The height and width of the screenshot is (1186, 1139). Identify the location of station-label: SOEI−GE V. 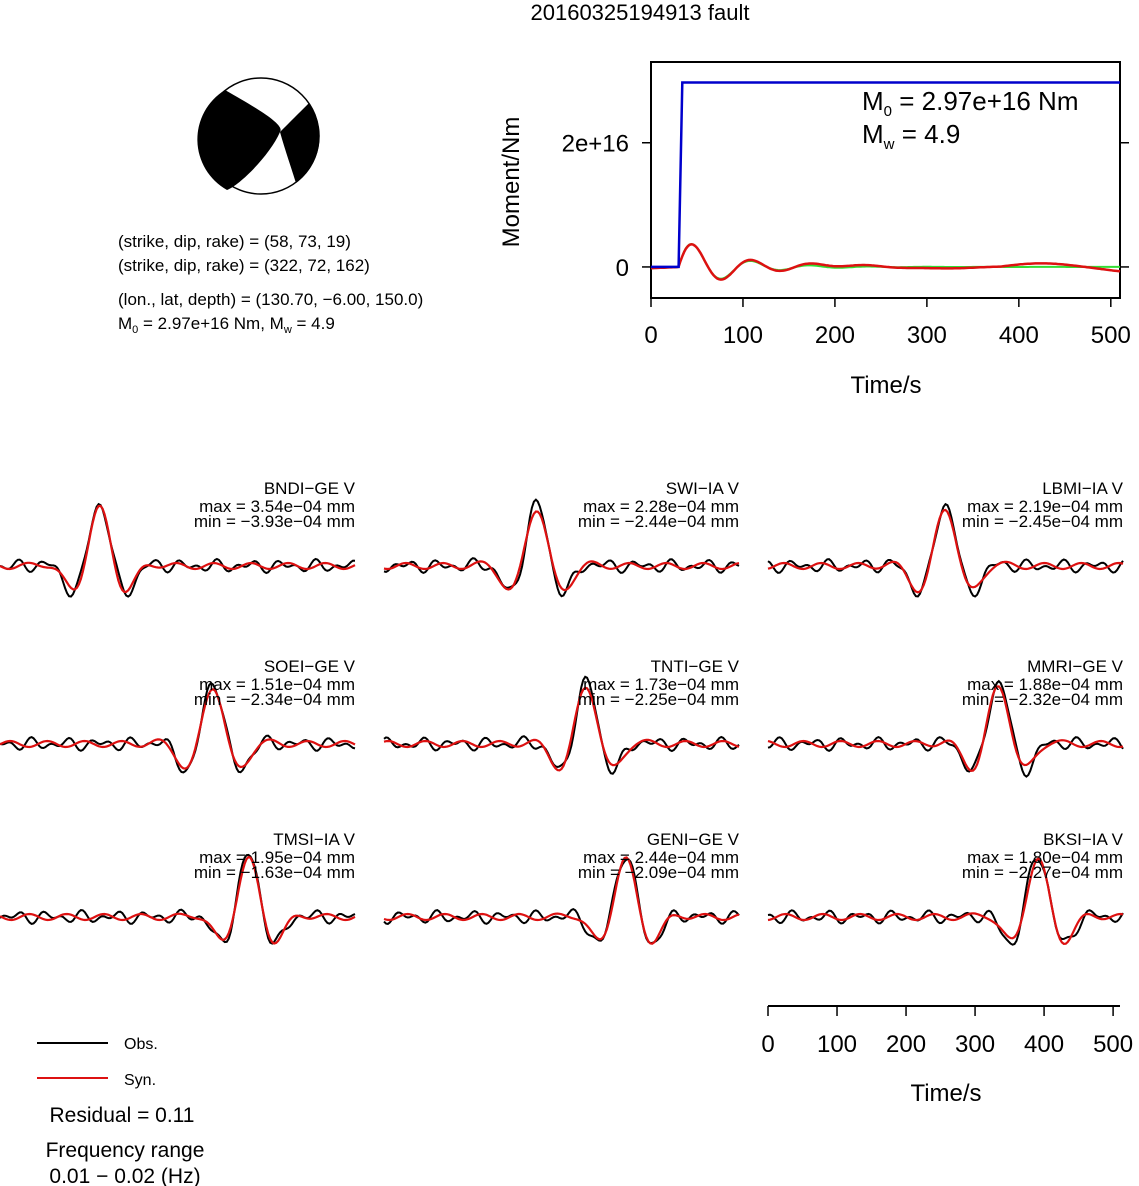
(310, 666).